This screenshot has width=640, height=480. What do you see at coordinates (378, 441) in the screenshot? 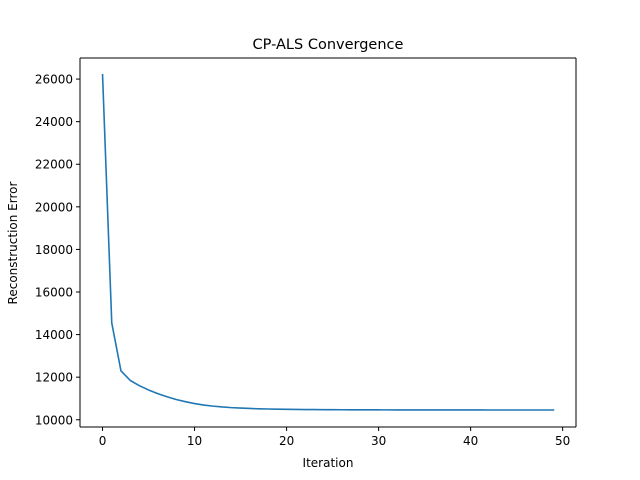
I see `x-tick-label-30: 30` at bounding box center [378, 441].